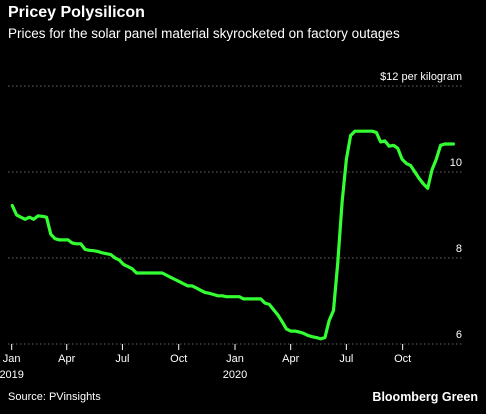  What do you see at coordinates (459, 249) in the screenshot?
I see `y-tick-label-8: 8` at bounding box center [459, 249].